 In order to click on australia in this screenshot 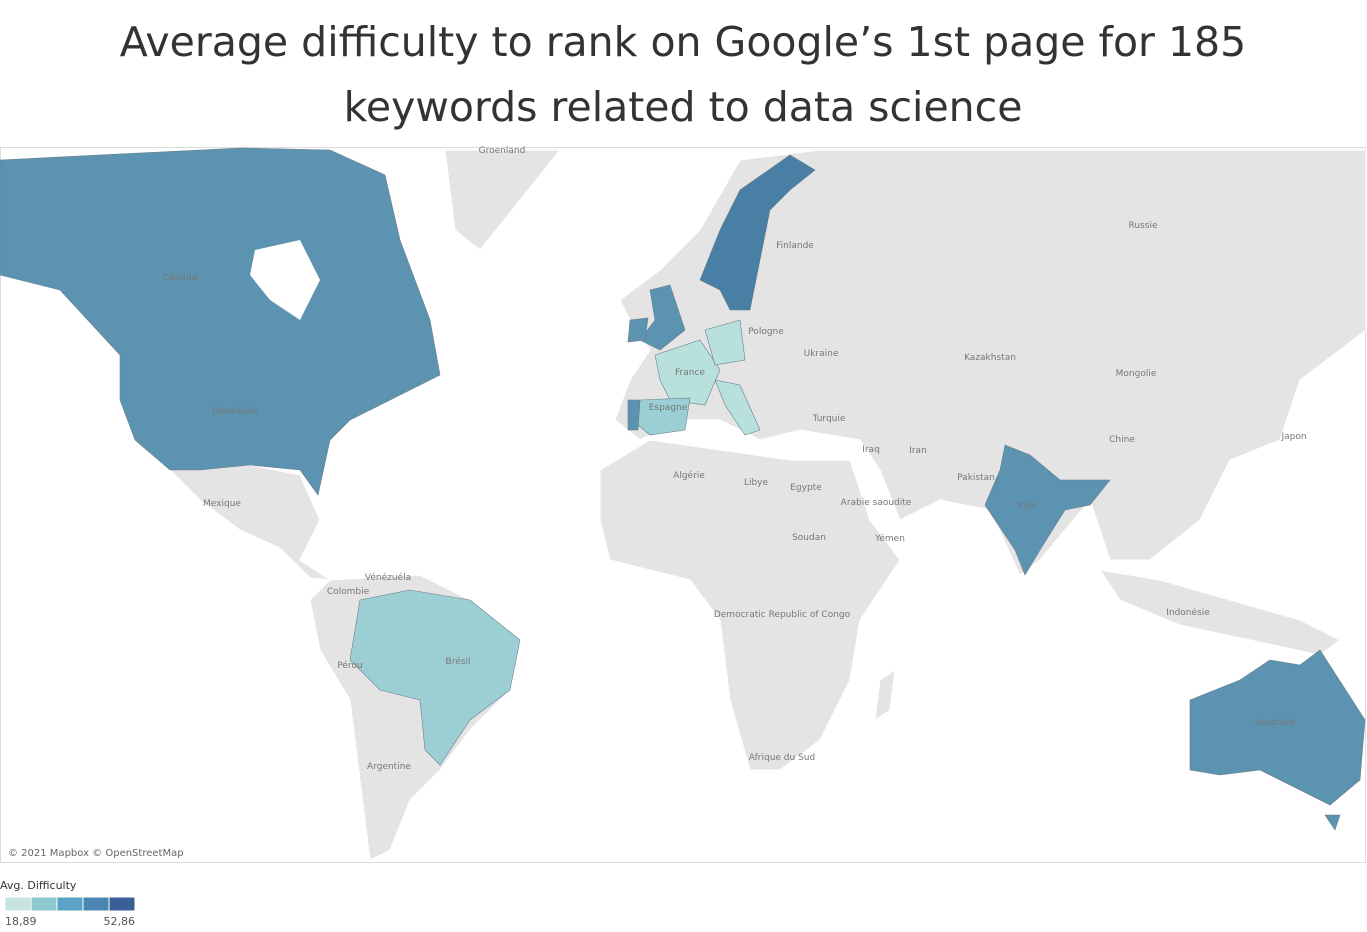, I will do `click(1277, 727)`.